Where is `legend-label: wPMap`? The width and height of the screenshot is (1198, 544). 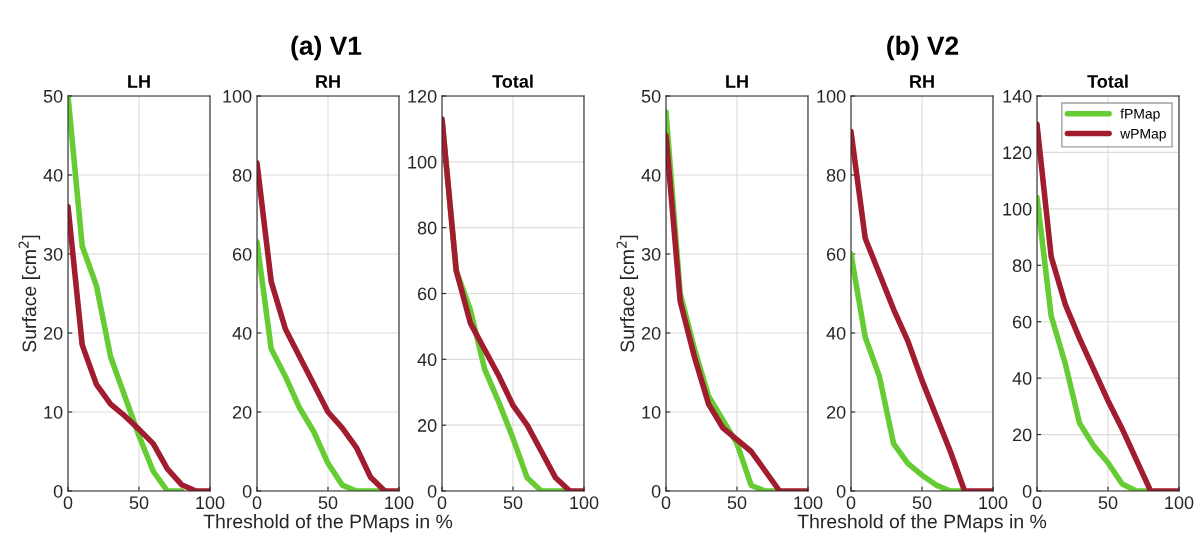
legend-label: wPMap is located at coordinates (1143, 135).